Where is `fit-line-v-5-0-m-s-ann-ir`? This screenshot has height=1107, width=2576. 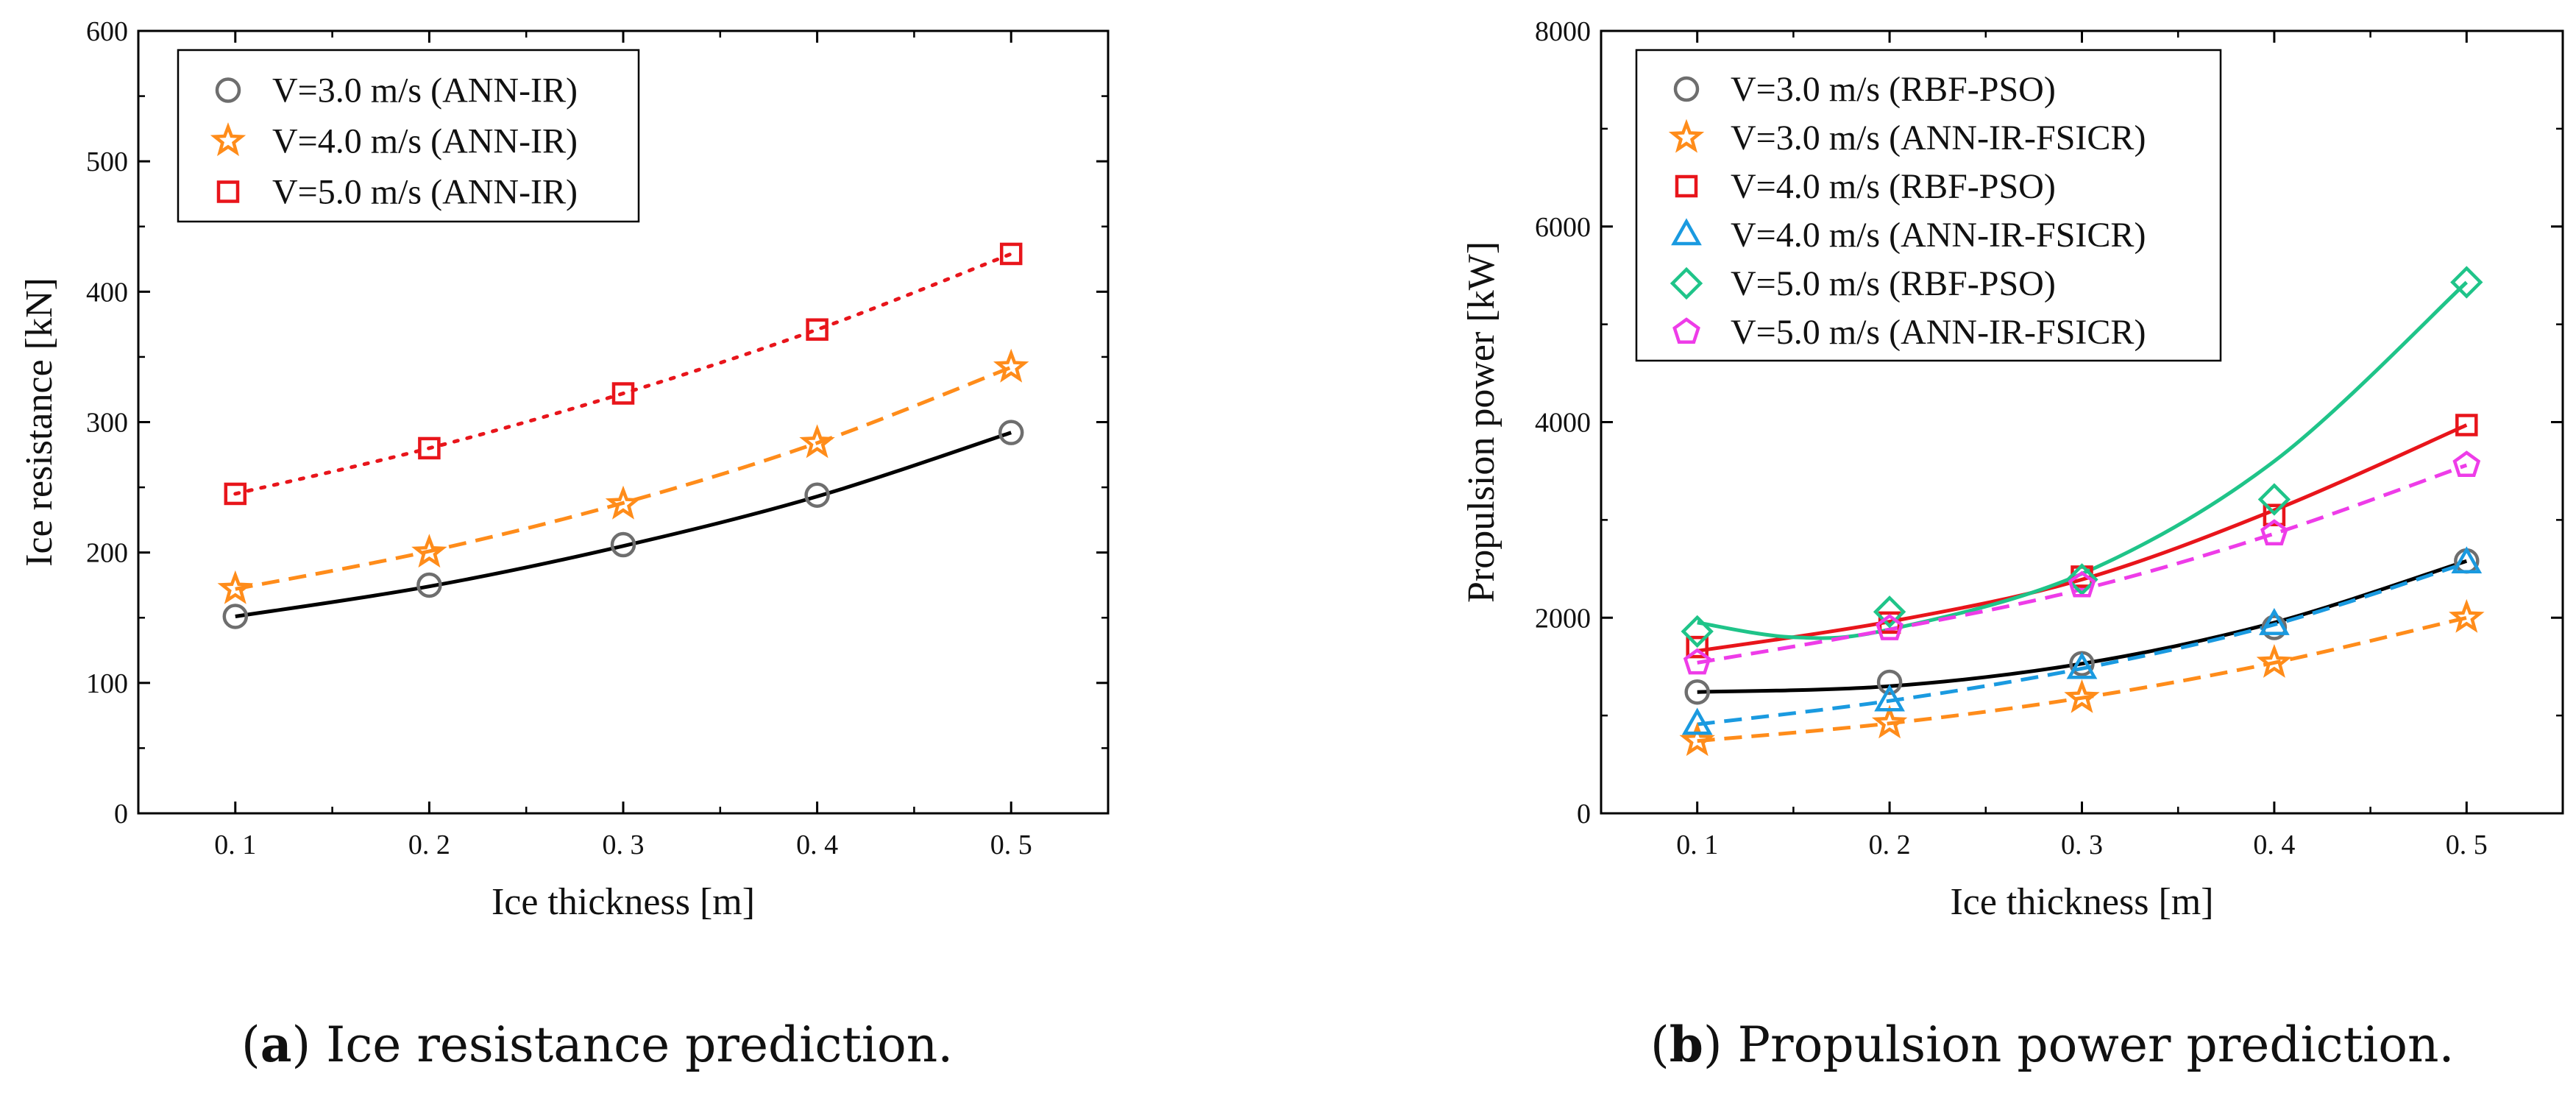
fit-line-v-5-0-m-s-ann-ir is located at coordinates (623, 374).